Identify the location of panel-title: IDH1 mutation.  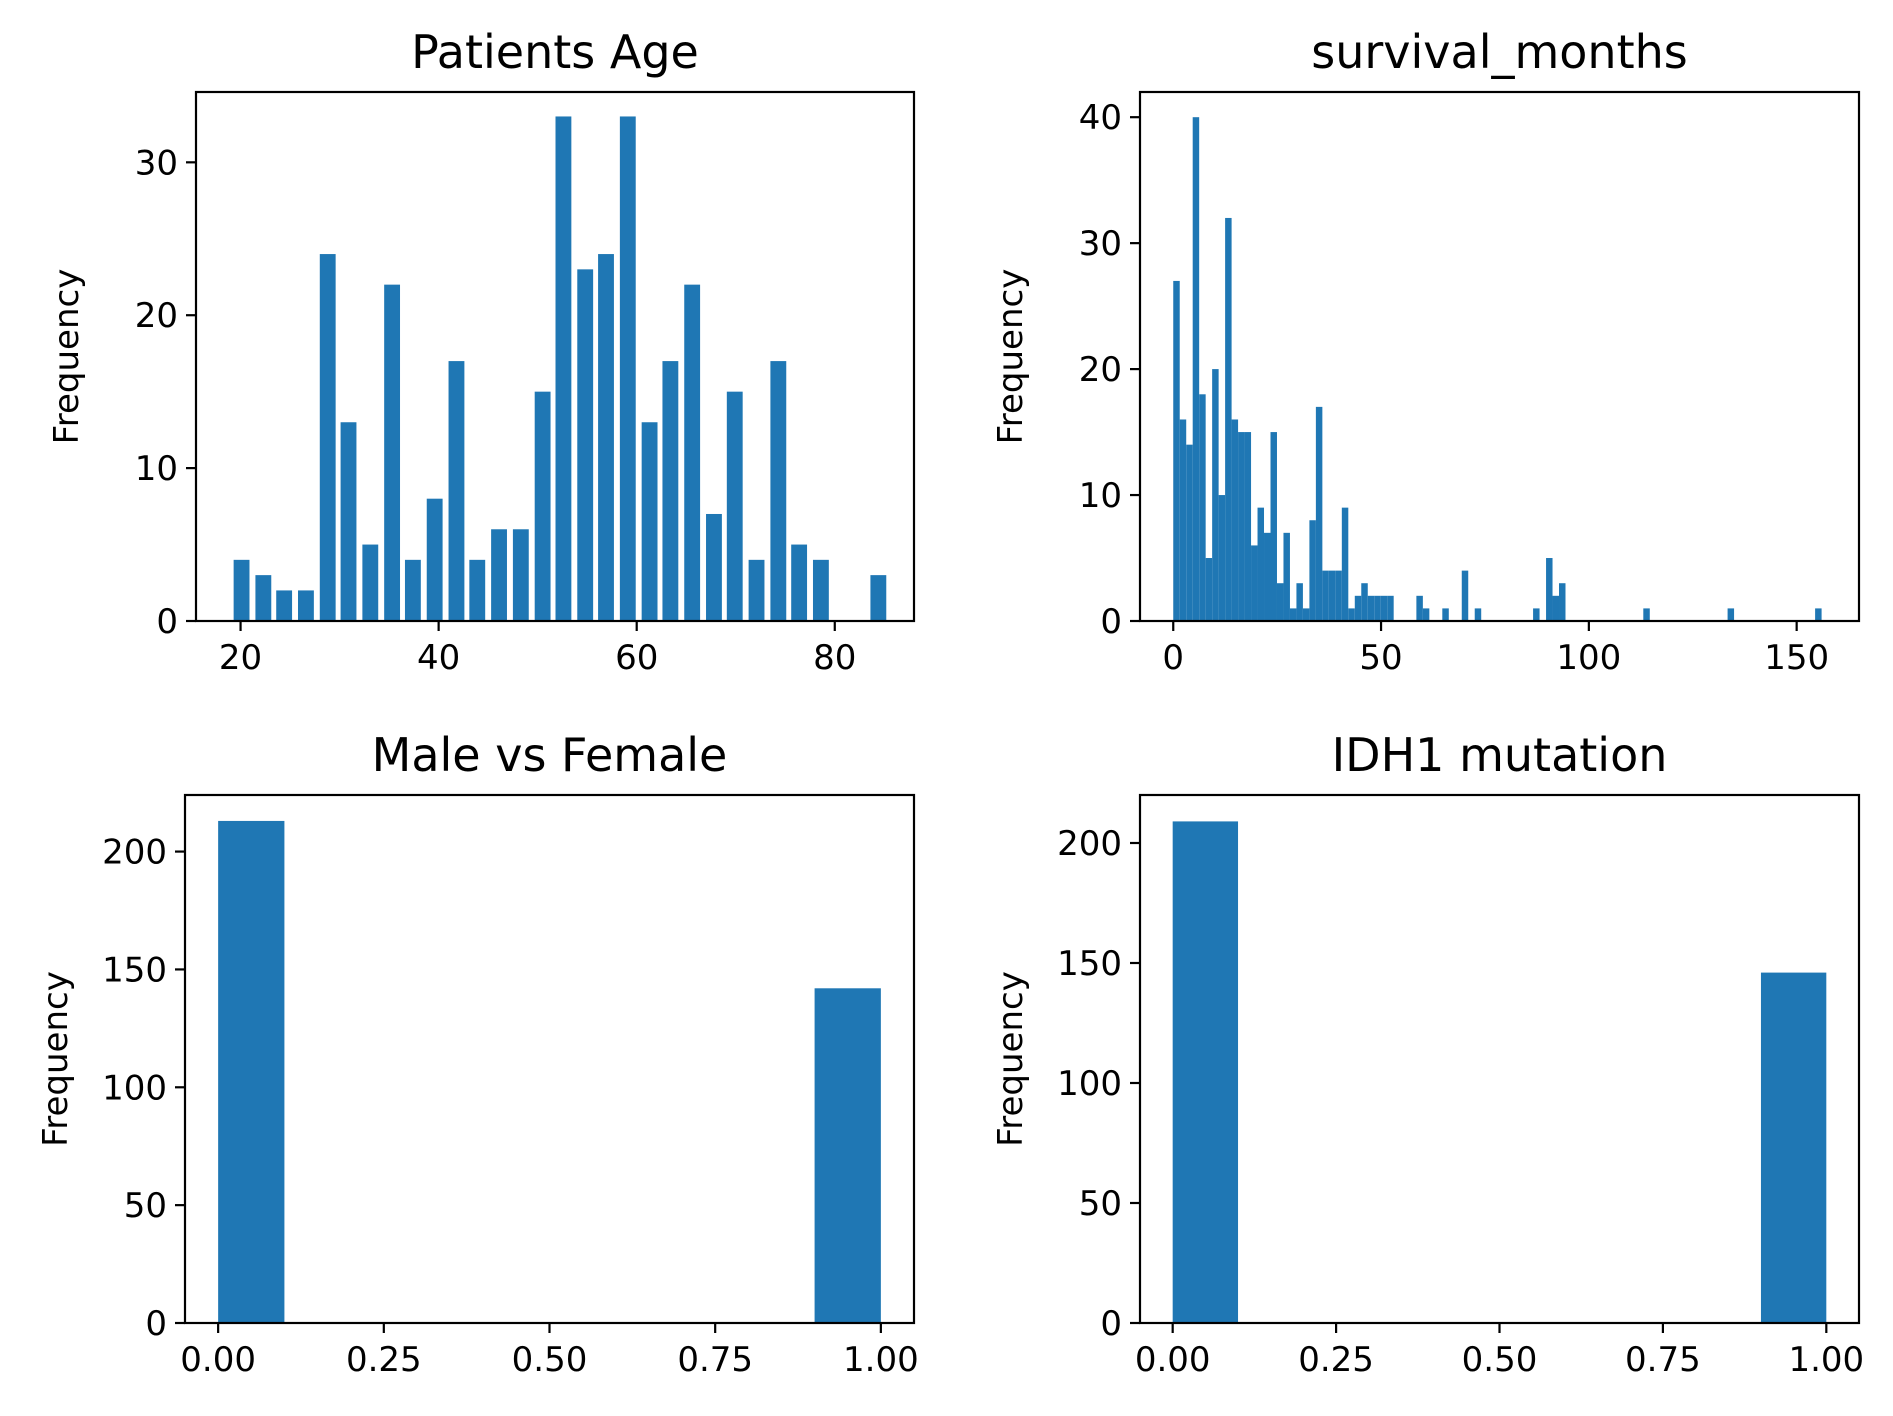
(1500, 755).